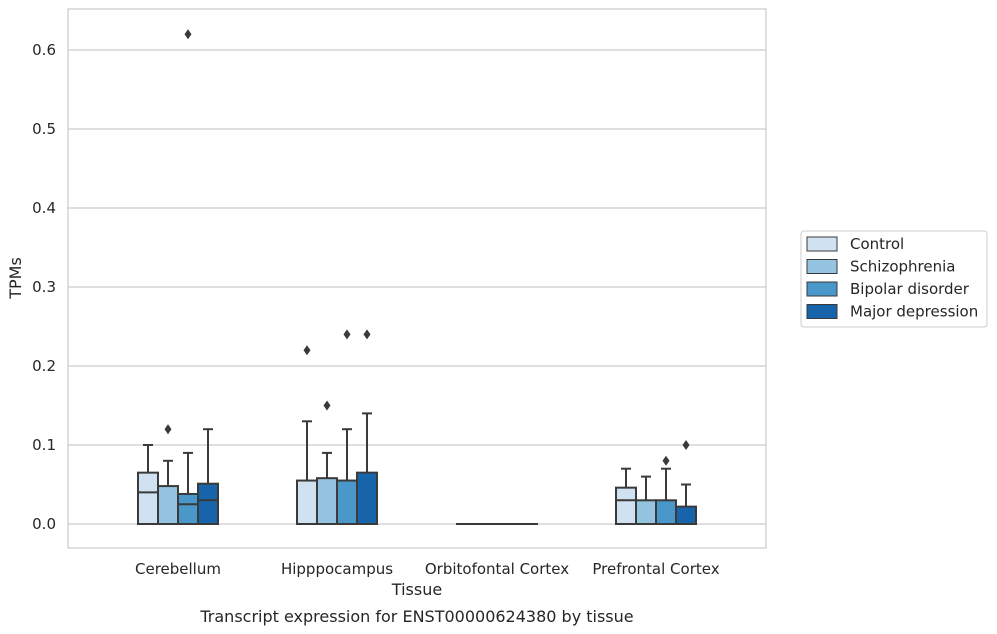  I want to click on legend-frame, so click(894, 279).